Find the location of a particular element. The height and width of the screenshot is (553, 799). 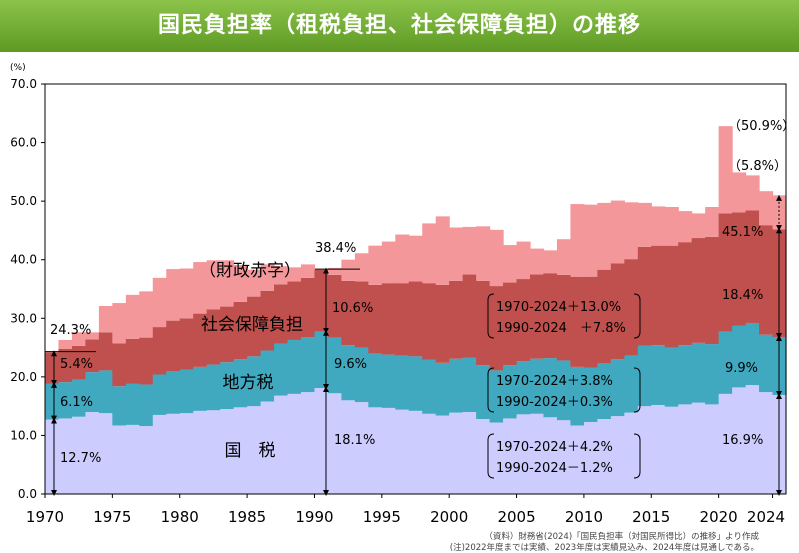

area-segment-1988-s1 is located at coordinates (294, 366).